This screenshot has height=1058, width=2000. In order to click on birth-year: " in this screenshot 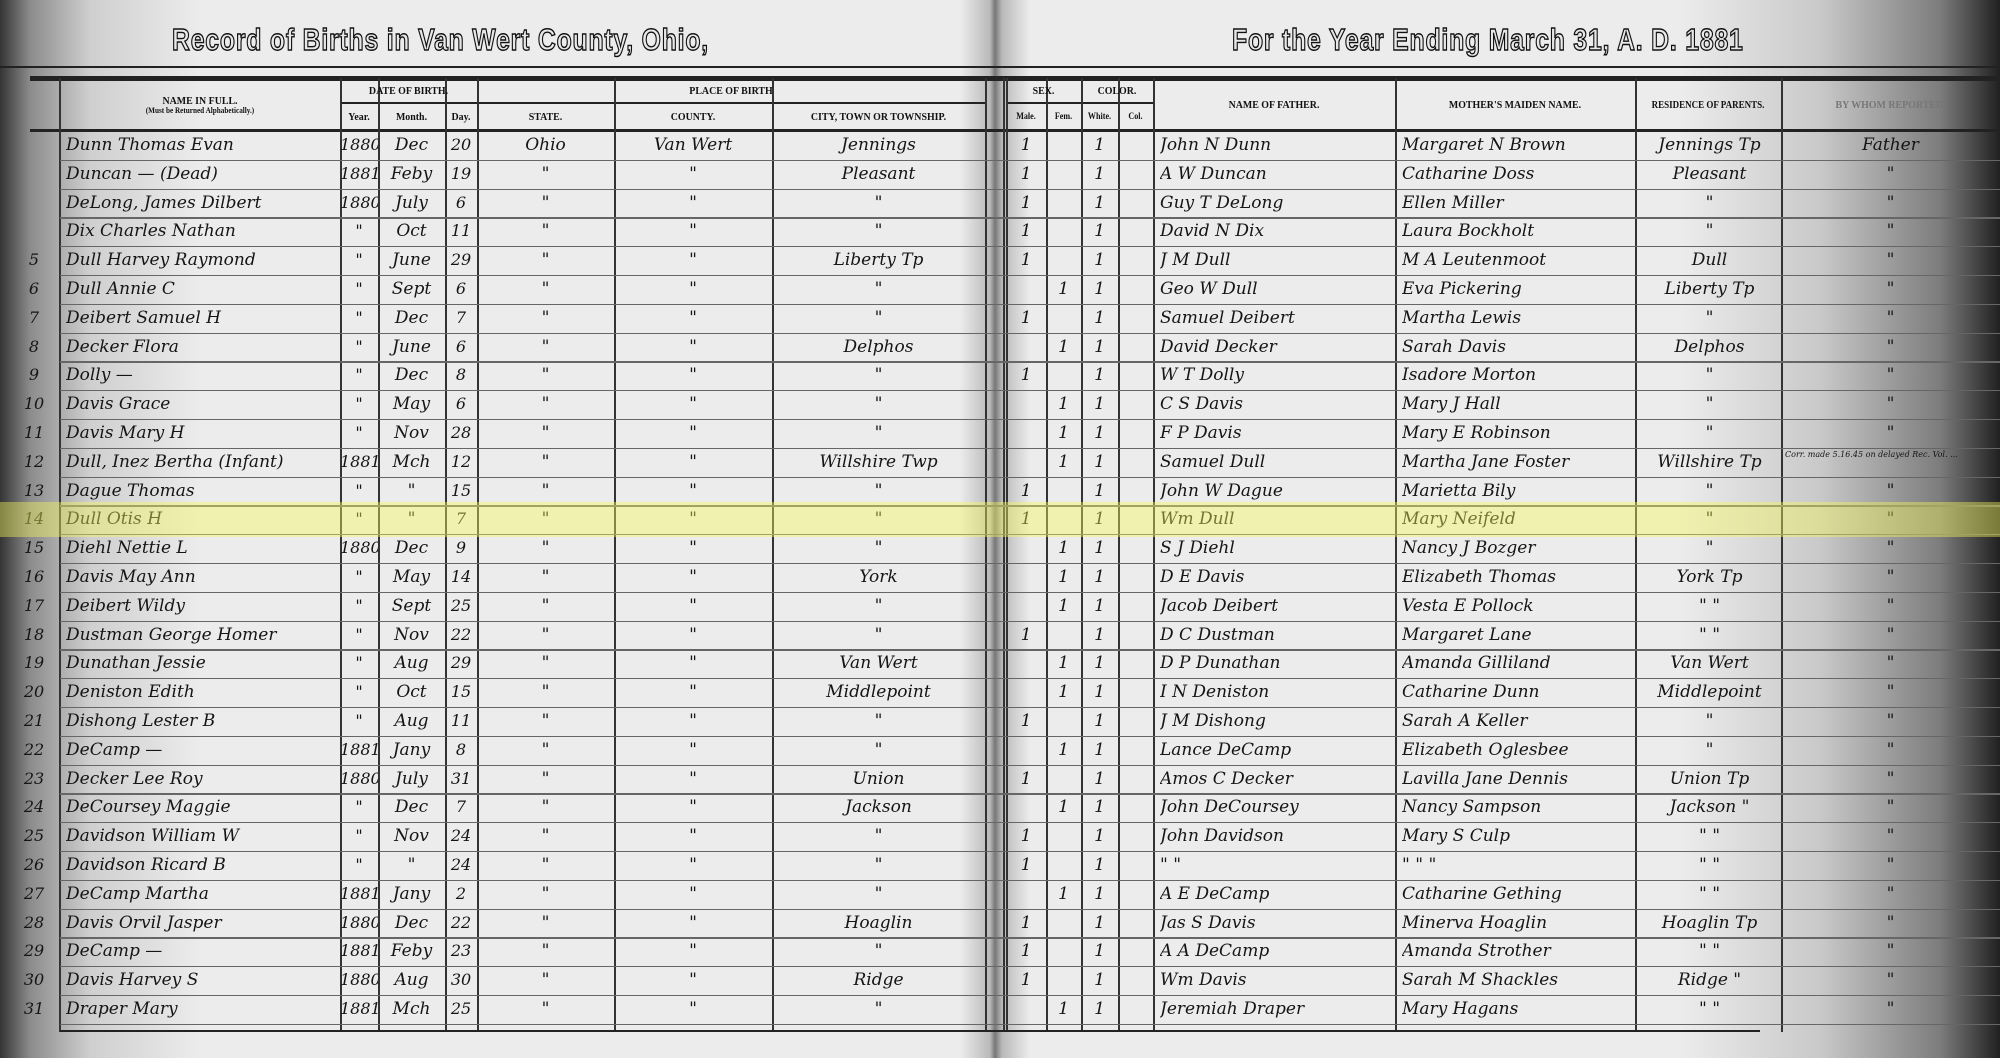, I will do `click(359, 432)`.